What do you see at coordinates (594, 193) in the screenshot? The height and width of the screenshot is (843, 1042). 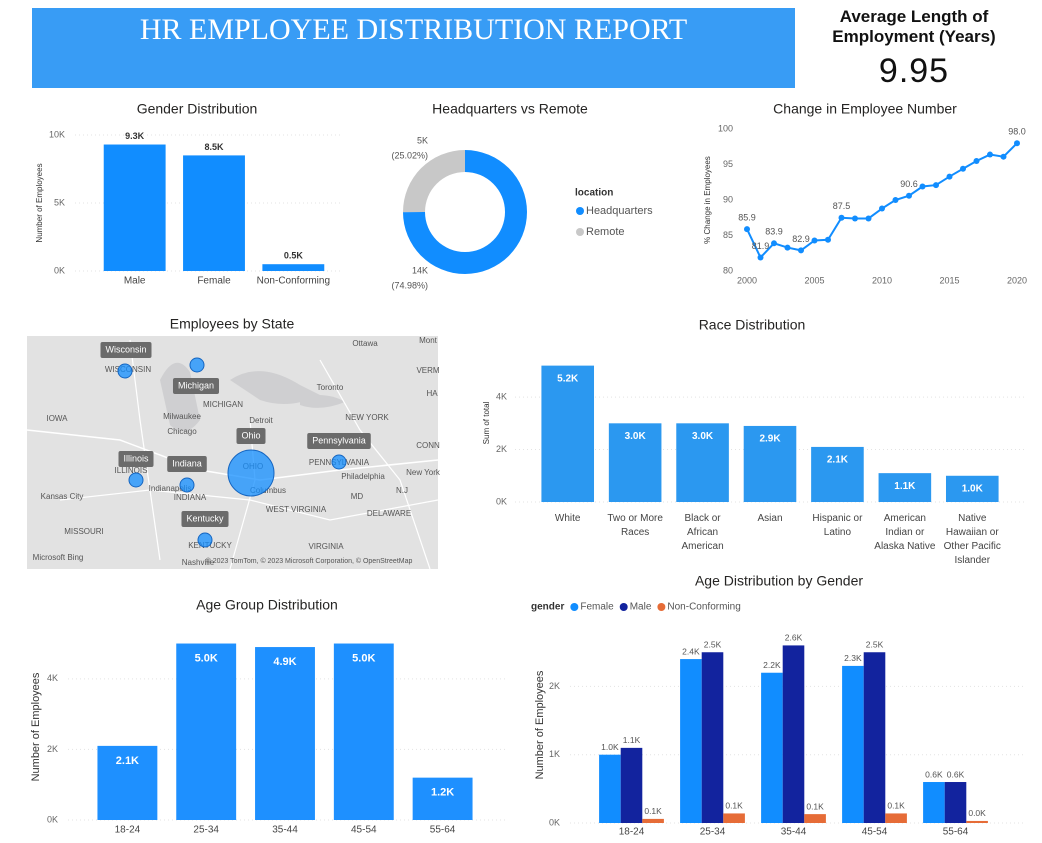 I see `legend-title: location` at bounding box center [594, 193].